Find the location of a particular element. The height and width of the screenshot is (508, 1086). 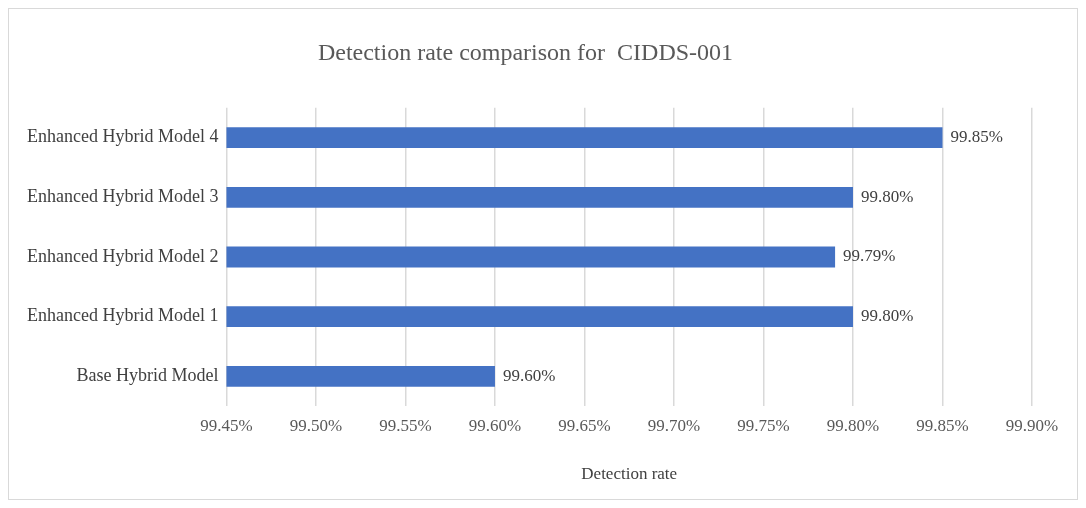

y-tick-label: Base Hybrid Model is located at coordinates (147, 375).